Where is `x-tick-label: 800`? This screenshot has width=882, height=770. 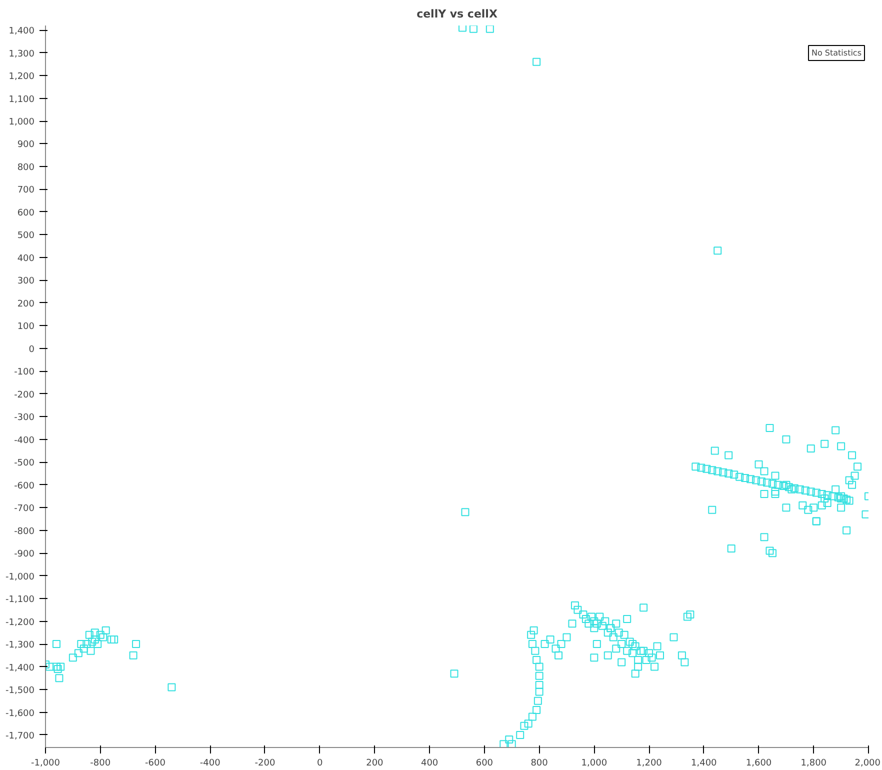 x-tick-label: 800 is located at coordinates (539, 763).